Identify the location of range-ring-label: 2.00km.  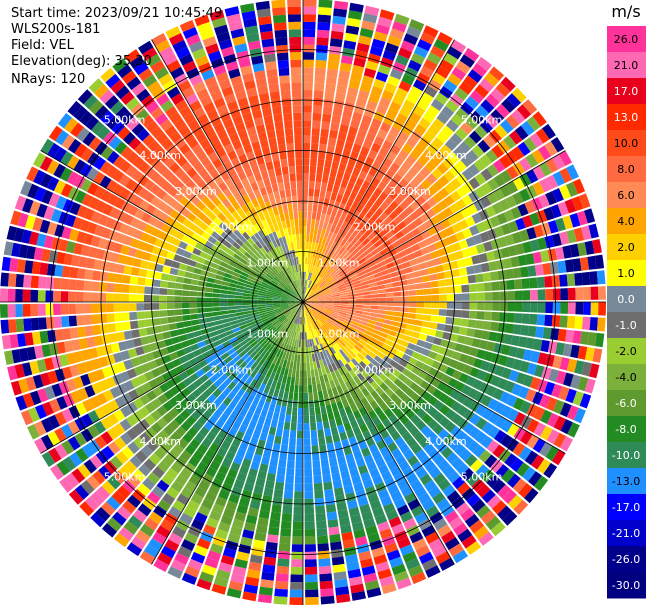
(232, 369).